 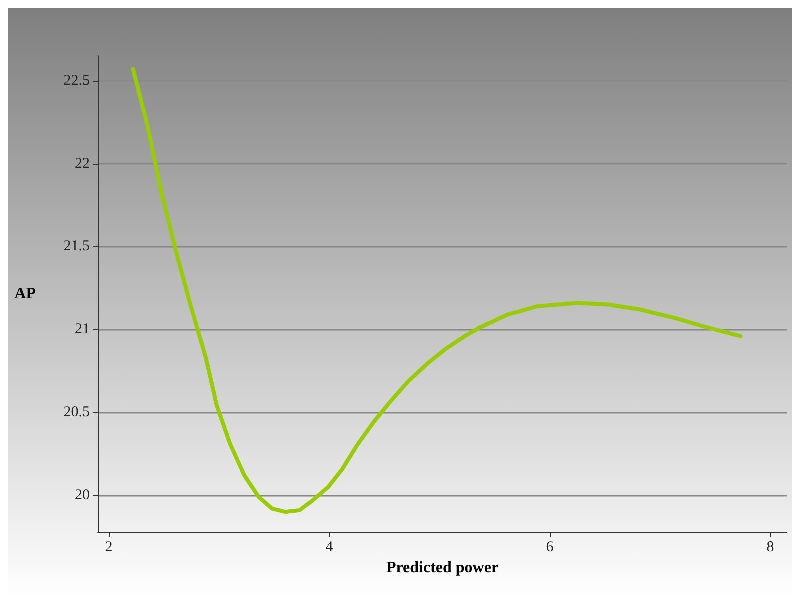 What do you see at coordinates (82, 496) in the screenshot?
I see `y-tick-label: 20` at bounding box center [82, 496].